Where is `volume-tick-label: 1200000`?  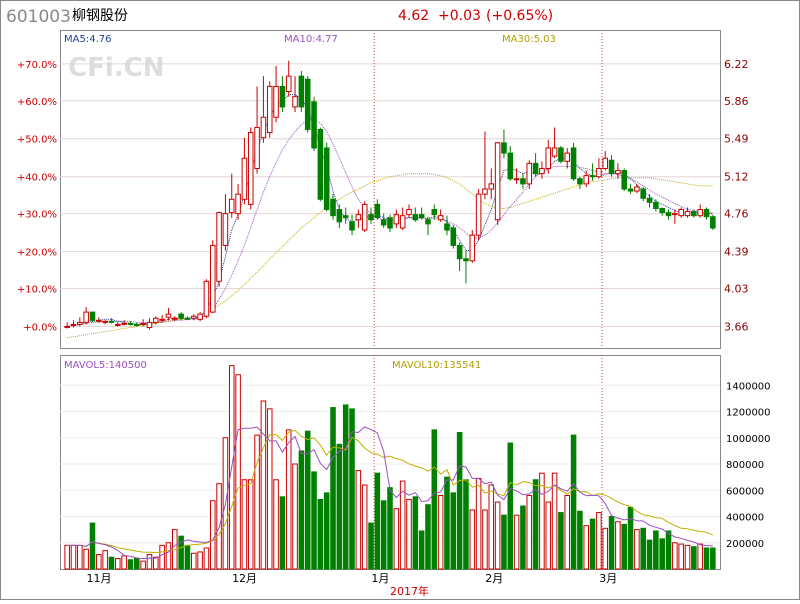 volume-tick-label: 1200000 is located at coordinates (748, 413).